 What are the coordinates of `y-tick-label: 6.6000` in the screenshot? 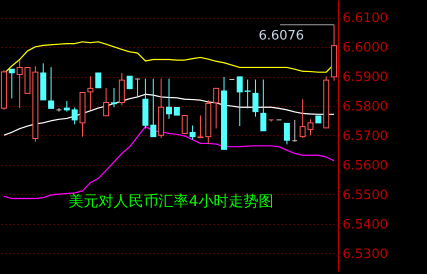 It's located at (365, 48).